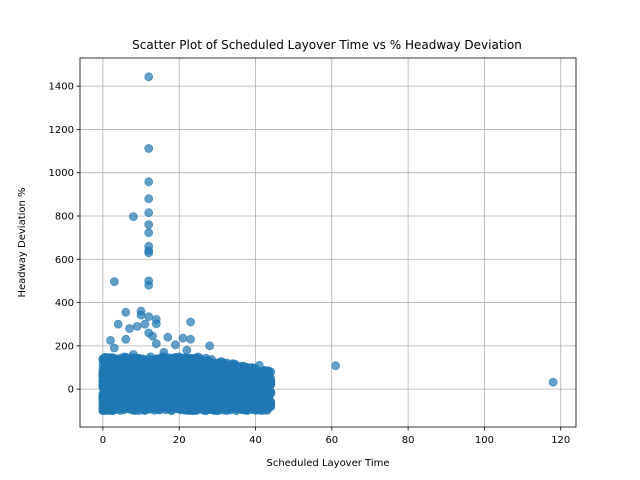 The image size is (640, 480). What do you see at coordinates (179, 440) in the screenshot?
I see `x-tick-label: 20` at bounding box center [179, 440].